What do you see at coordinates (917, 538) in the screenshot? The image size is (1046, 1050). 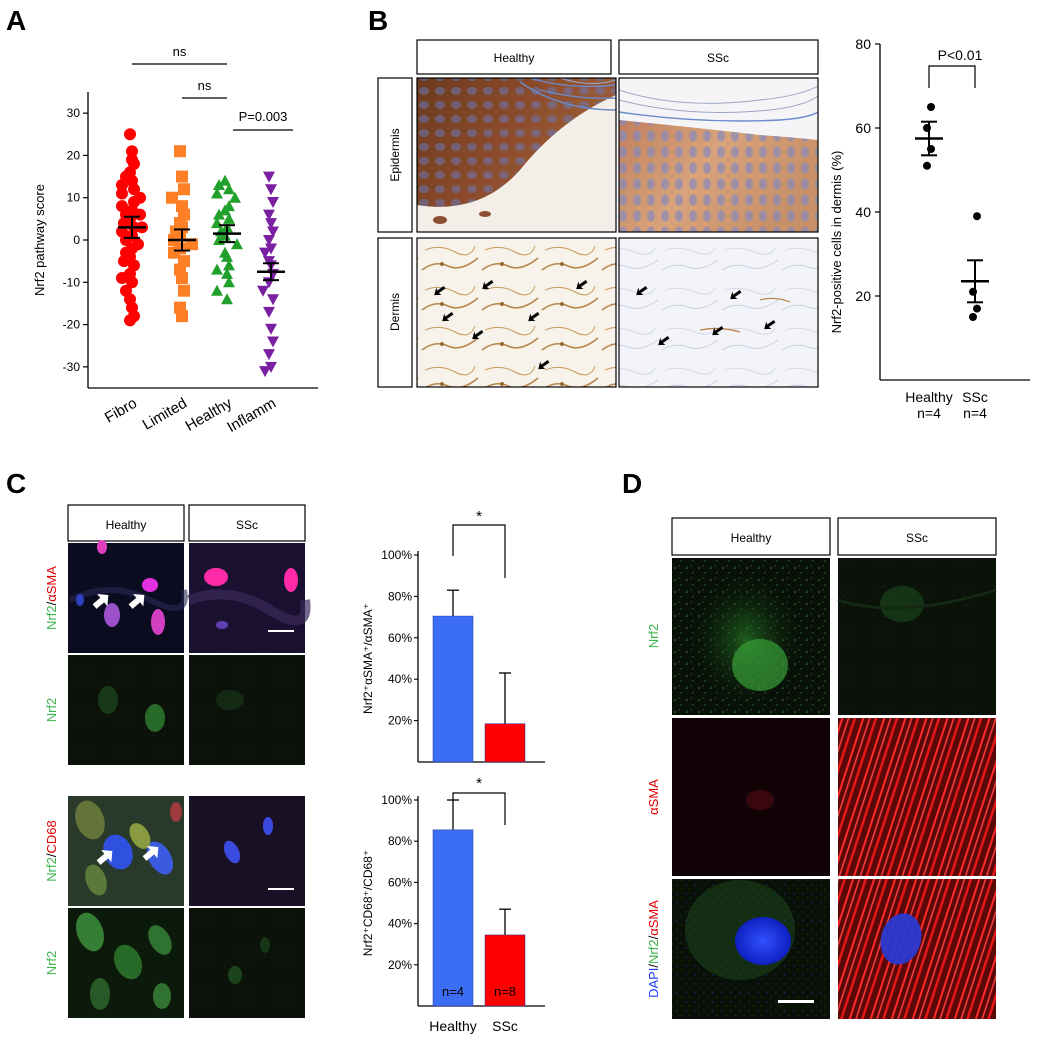 I see `column-label-ssc-d: SSc` at bounding box center [917, 538].